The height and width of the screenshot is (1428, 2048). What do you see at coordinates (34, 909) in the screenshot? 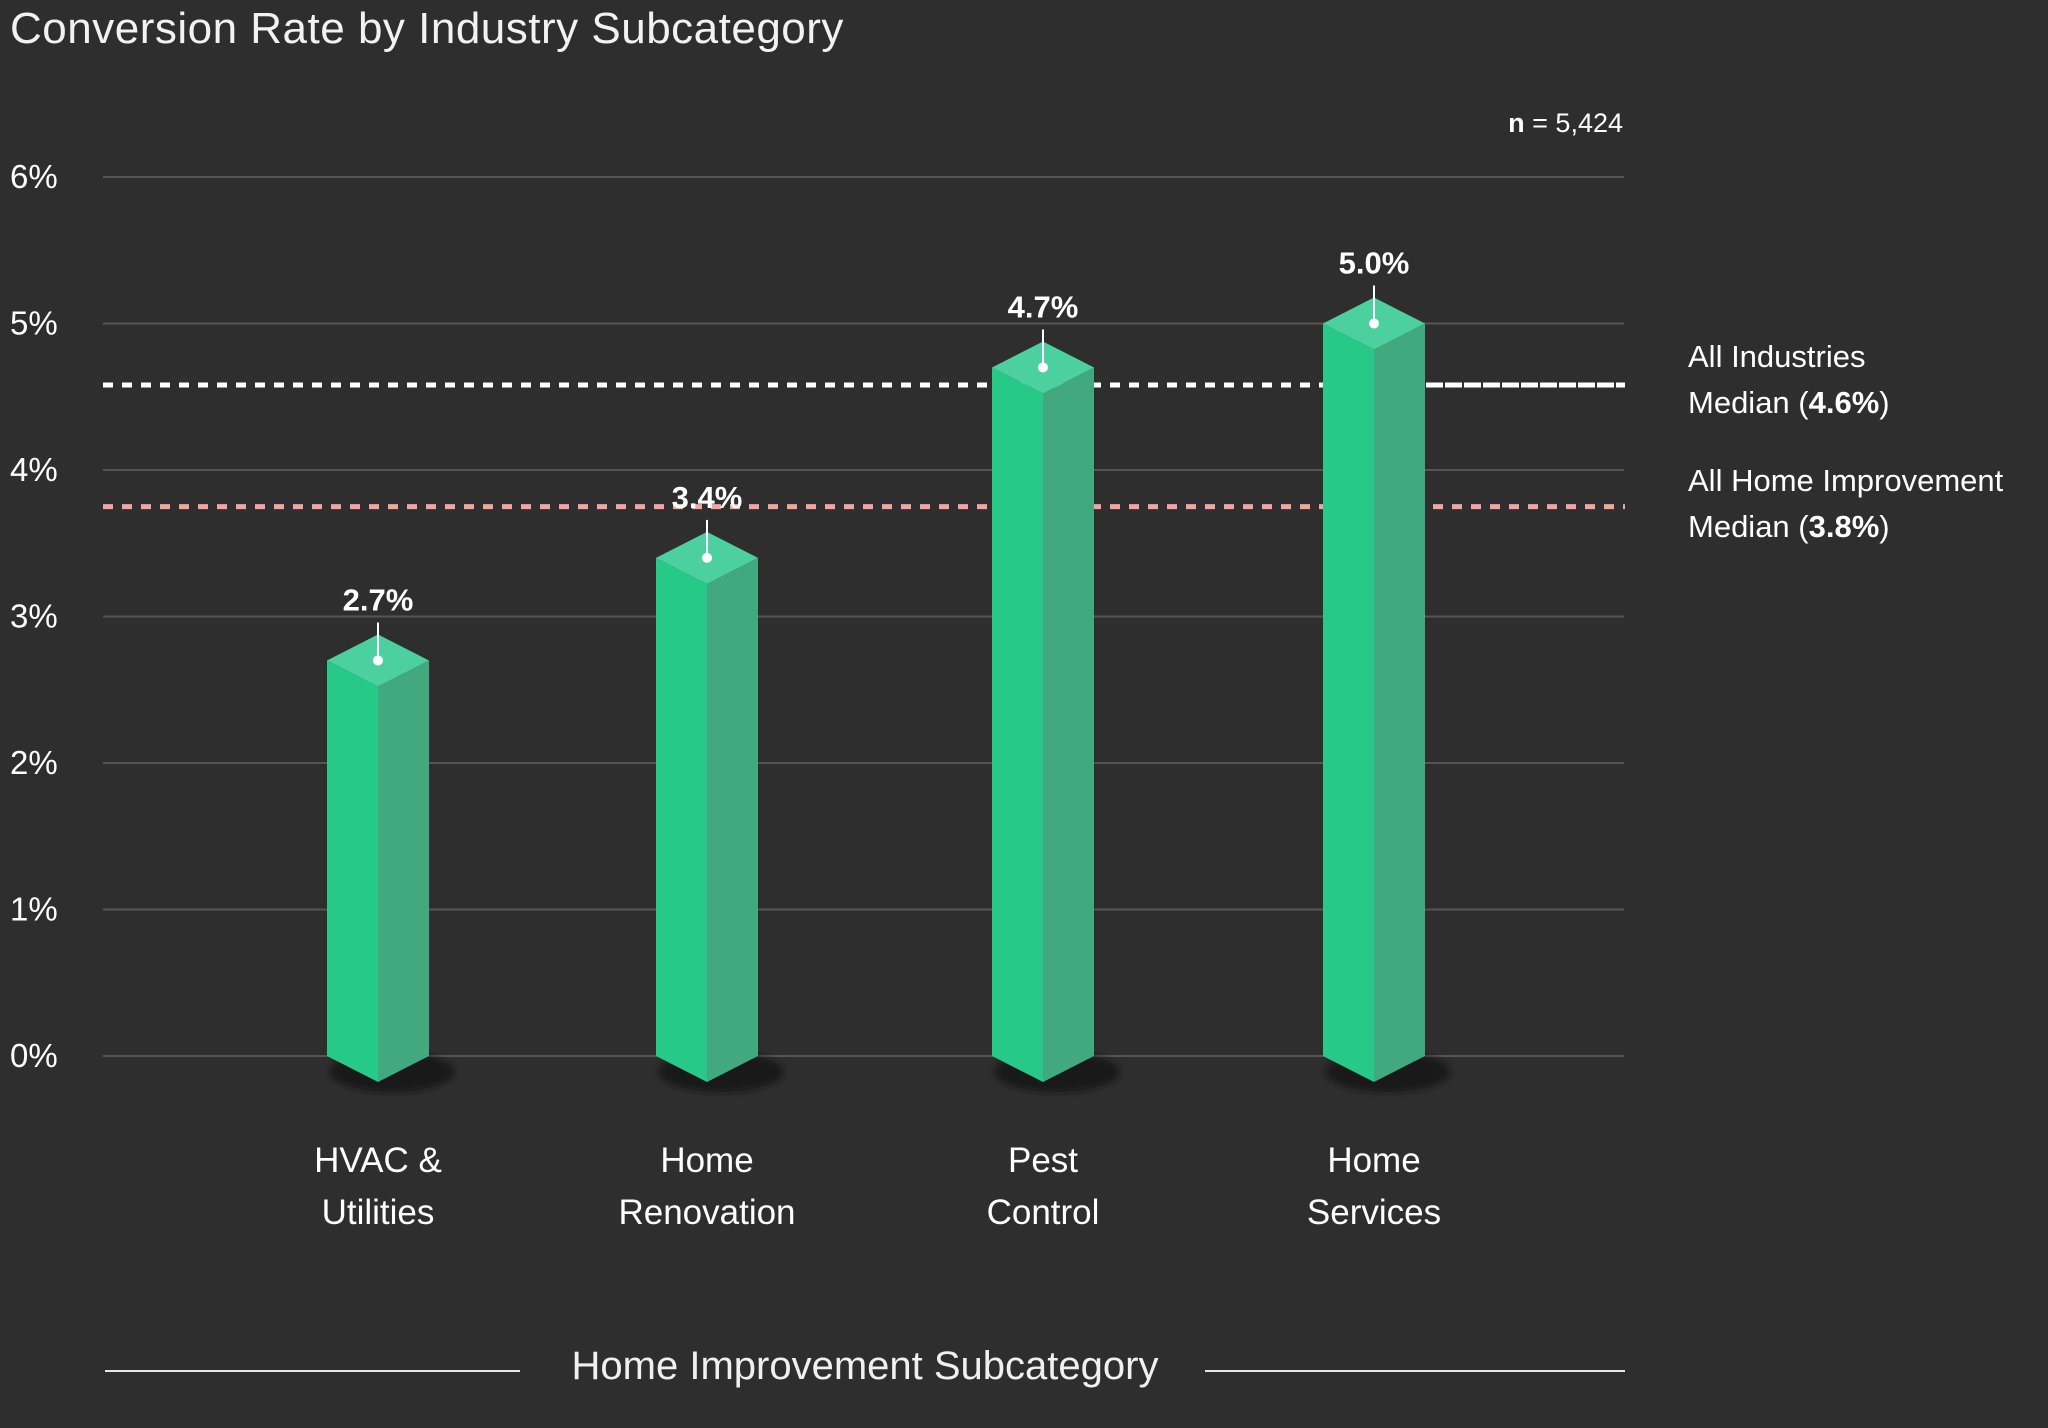
I see `y-tick-label: 1%` at bounding box center [34, 909].